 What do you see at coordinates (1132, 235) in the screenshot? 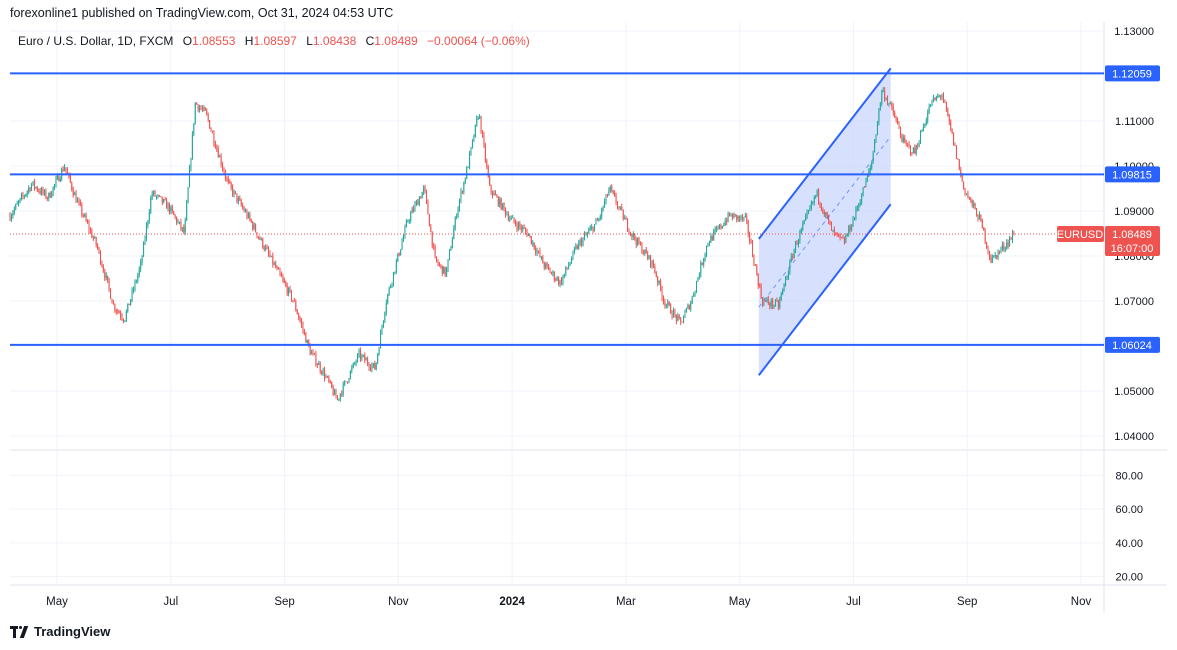
I see `current-price-label: 1.08489` at bounding box center [1132, 235].